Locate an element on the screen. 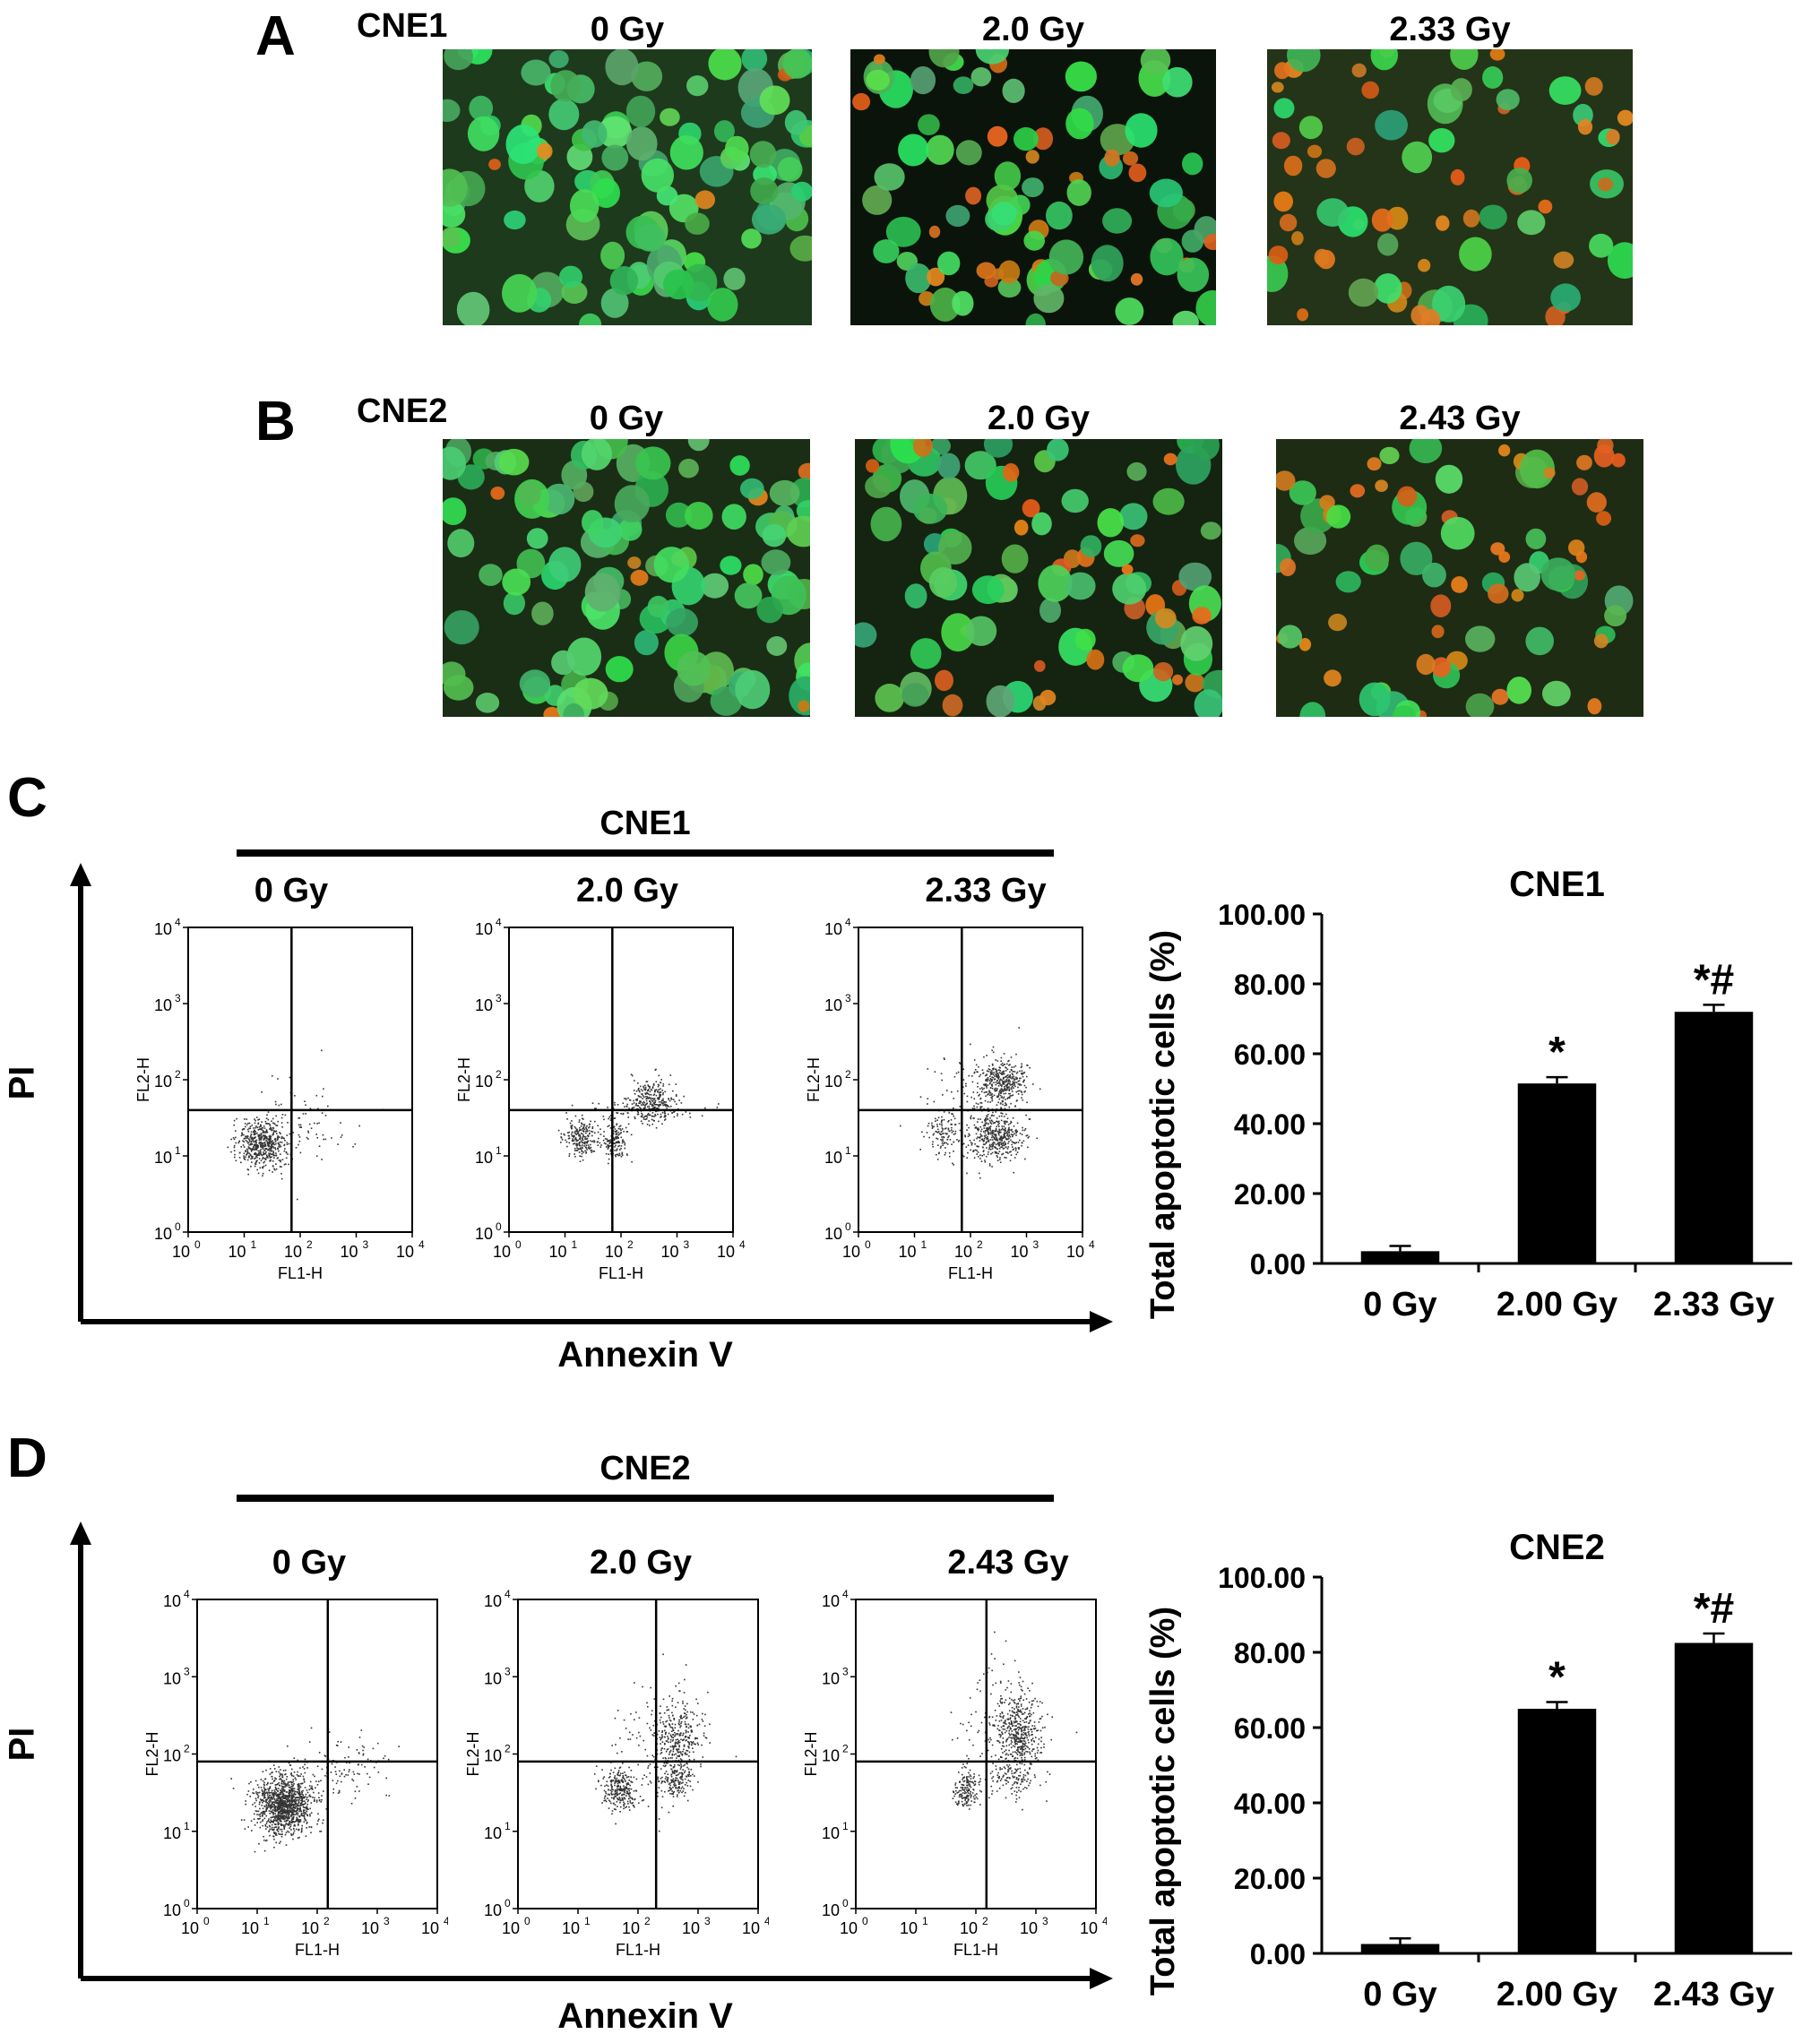 The height and width of the screenshot is (2043, 1820). panel-c-axes is located at coordinates (591, 1097).